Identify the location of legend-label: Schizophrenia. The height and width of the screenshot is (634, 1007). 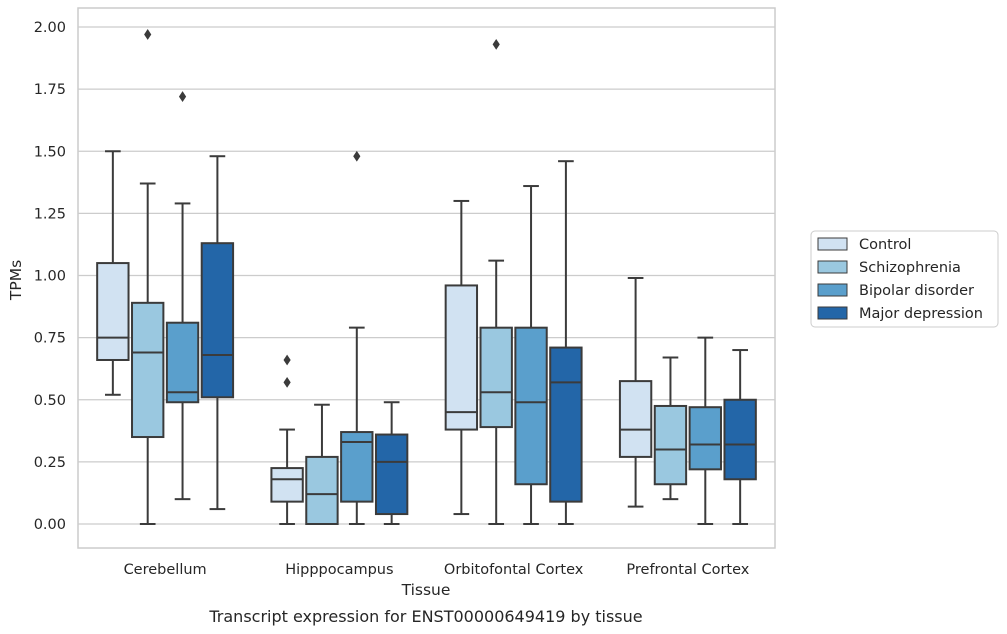
(910, 268).